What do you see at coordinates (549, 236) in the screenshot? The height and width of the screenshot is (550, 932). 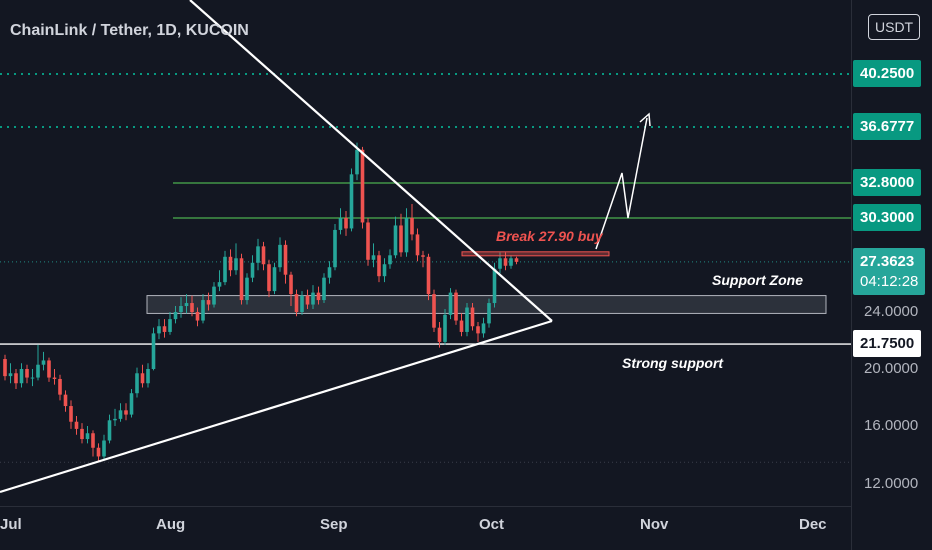 I see `break-annotation: Break 27.90 buy` at bounding box center [549, 236].